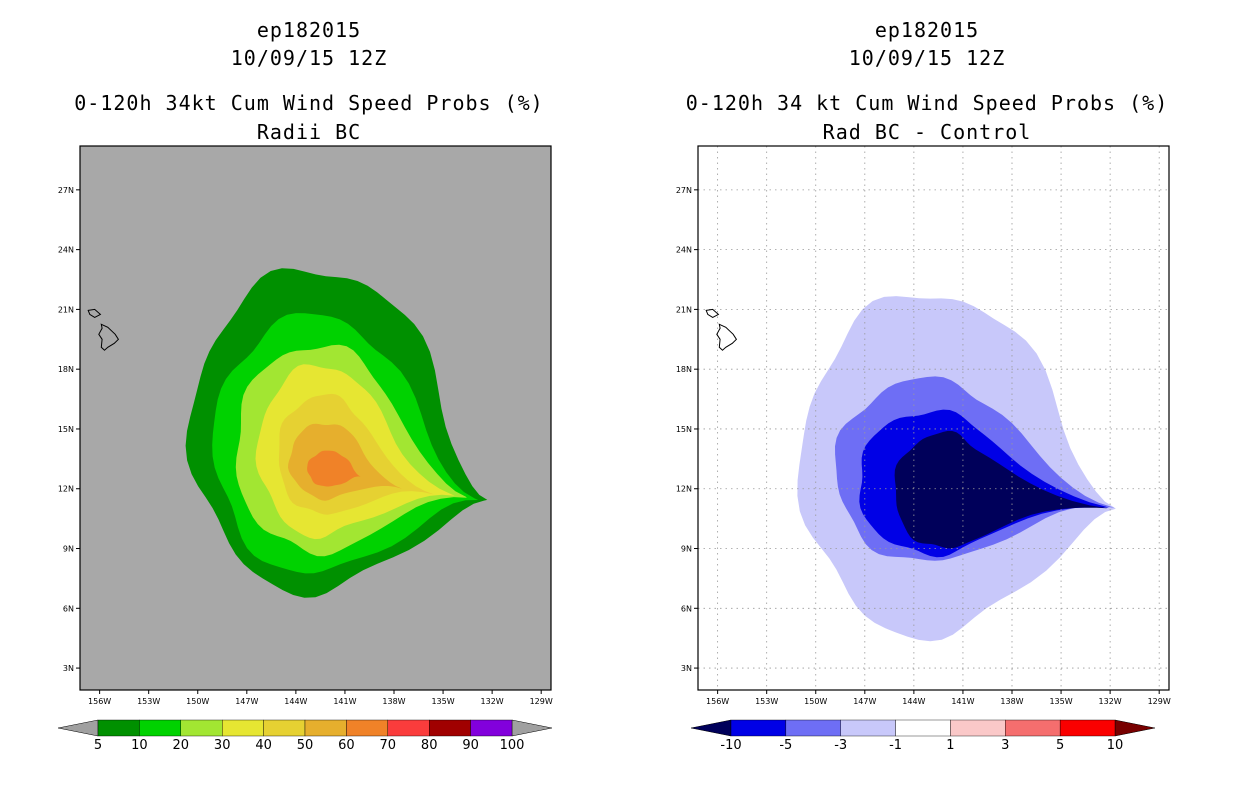 This screenshot has height=800, width=1236. I want to click on colorbar-label: 30, so click(222, 745).